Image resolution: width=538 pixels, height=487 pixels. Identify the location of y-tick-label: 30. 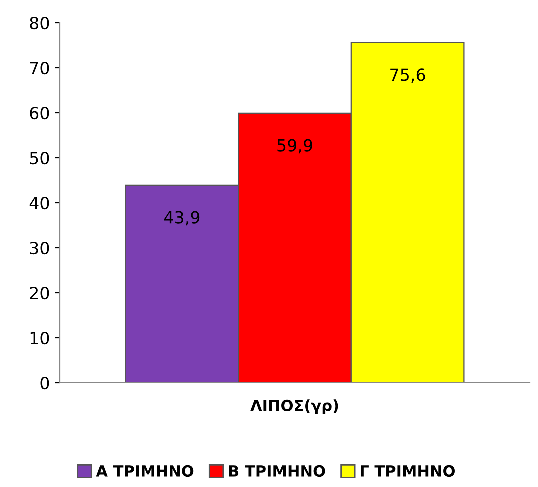
(40, 248).